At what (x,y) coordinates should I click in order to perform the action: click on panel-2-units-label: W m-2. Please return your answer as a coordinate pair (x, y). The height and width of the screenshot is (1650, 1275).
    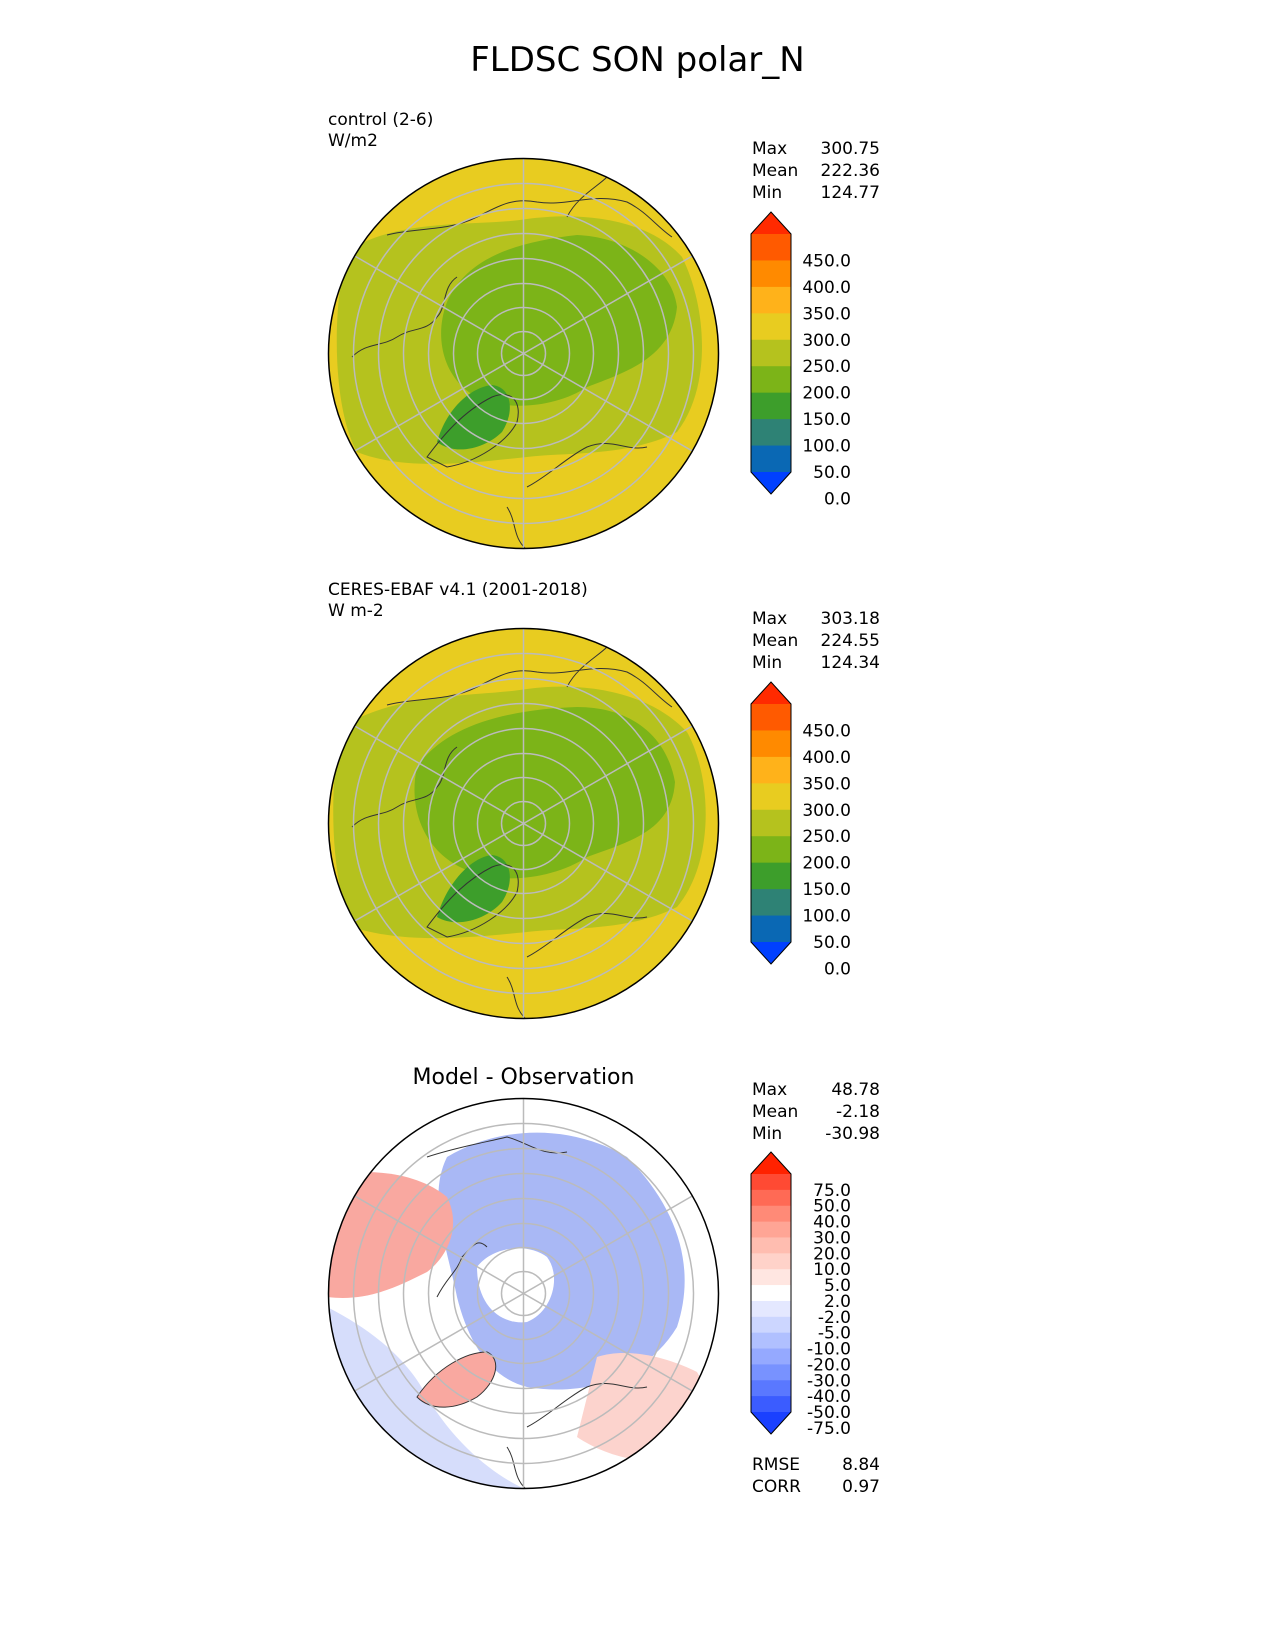
    Looking at the image, I should click on (356, 611).